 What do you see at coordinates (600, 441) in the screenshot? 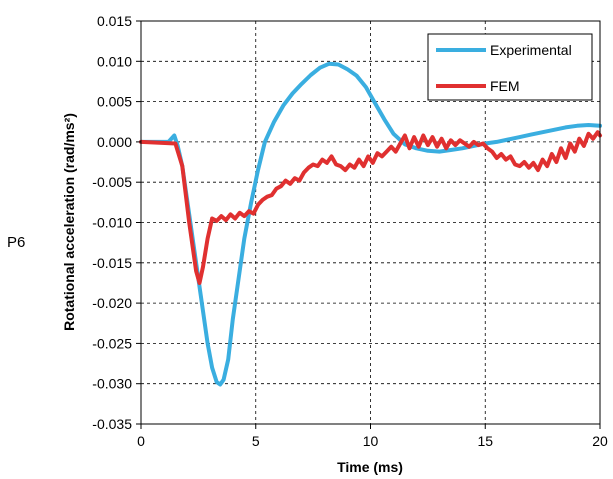
I see `x-tick-label: 20` at bounding box center [600, 441].